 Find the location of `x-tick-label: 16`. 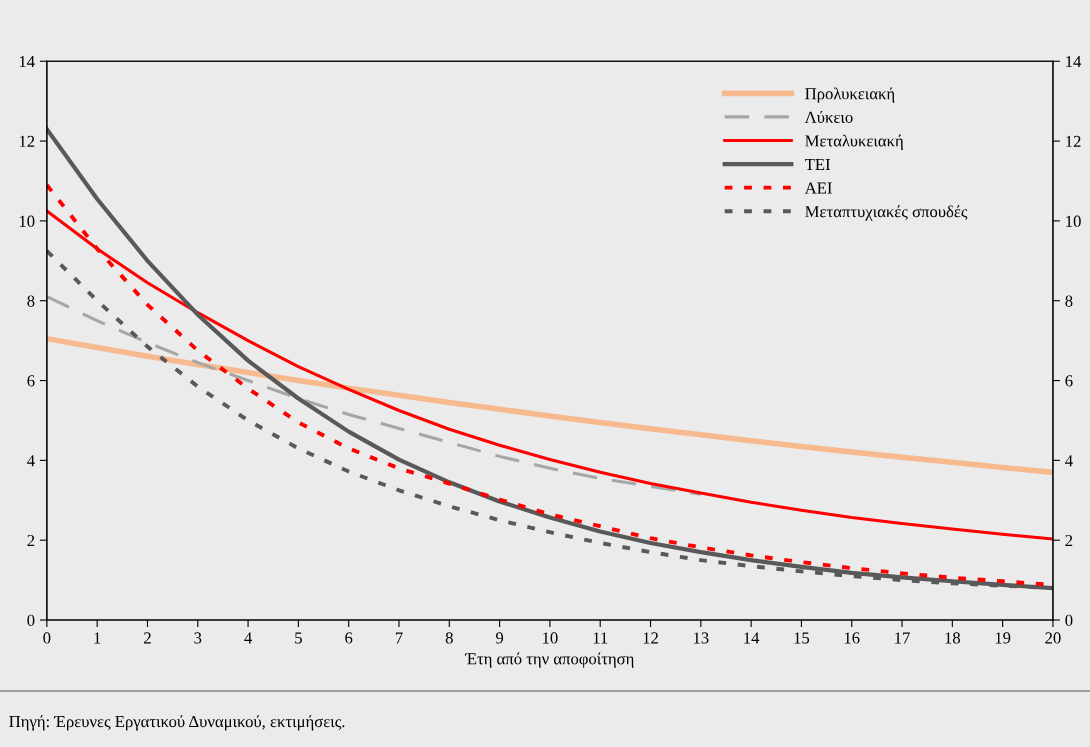

x-tick-label: 16 is located at coordinates (852, 638).